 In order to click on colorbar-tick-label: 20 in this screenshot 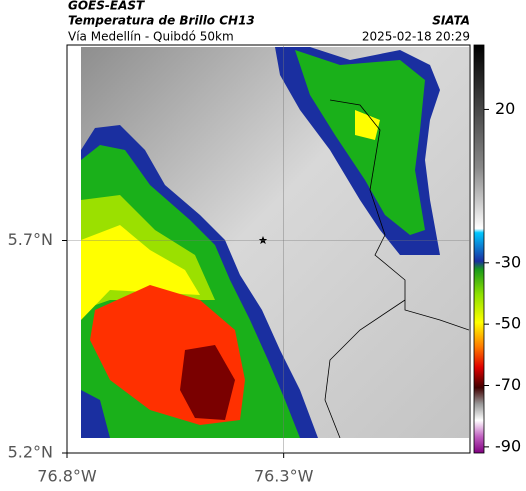, I will do `click(505, 108)`.